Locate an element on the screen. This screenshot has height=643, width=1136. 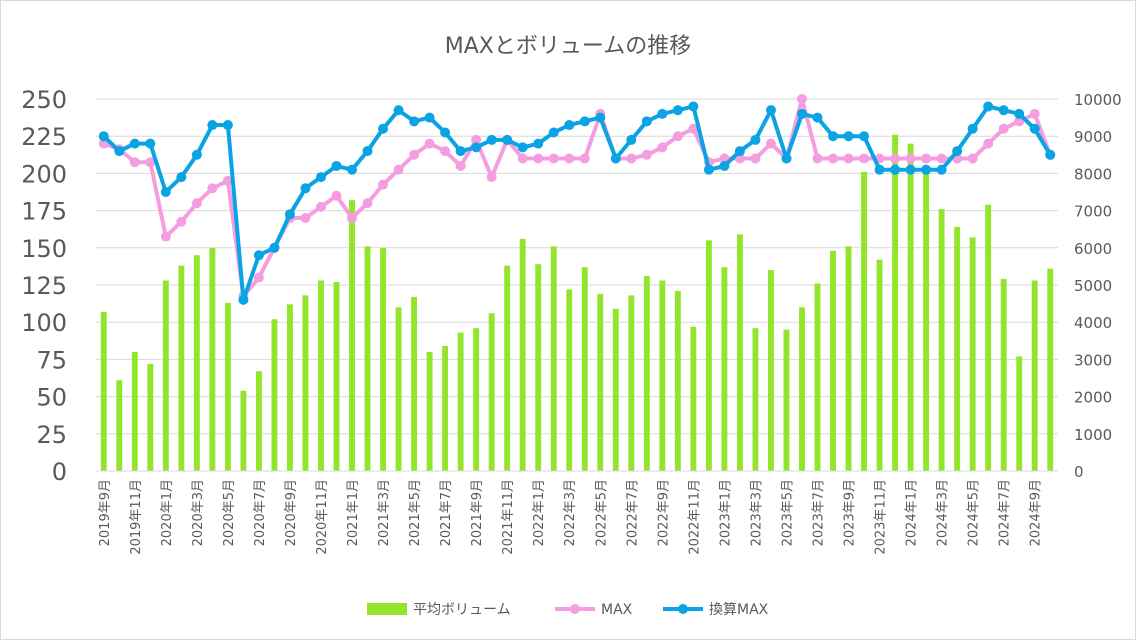
y-left-tick-label: 100 is located at coordinates (44, 323).